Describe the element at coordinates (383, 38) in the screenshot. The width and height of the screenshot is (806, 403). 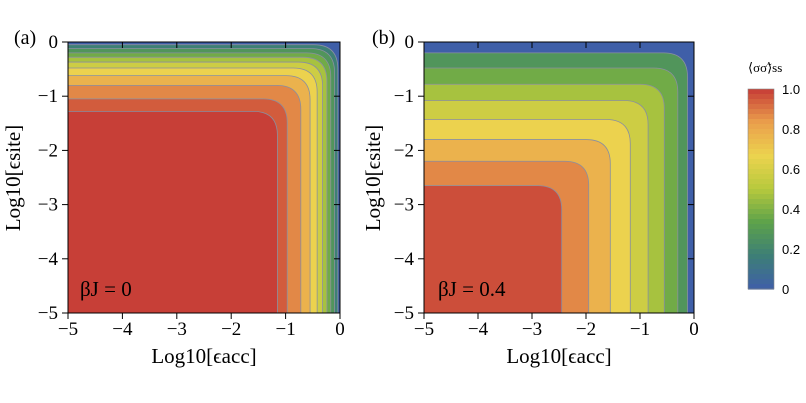
I see `panel-b-label: (b)` at that location.